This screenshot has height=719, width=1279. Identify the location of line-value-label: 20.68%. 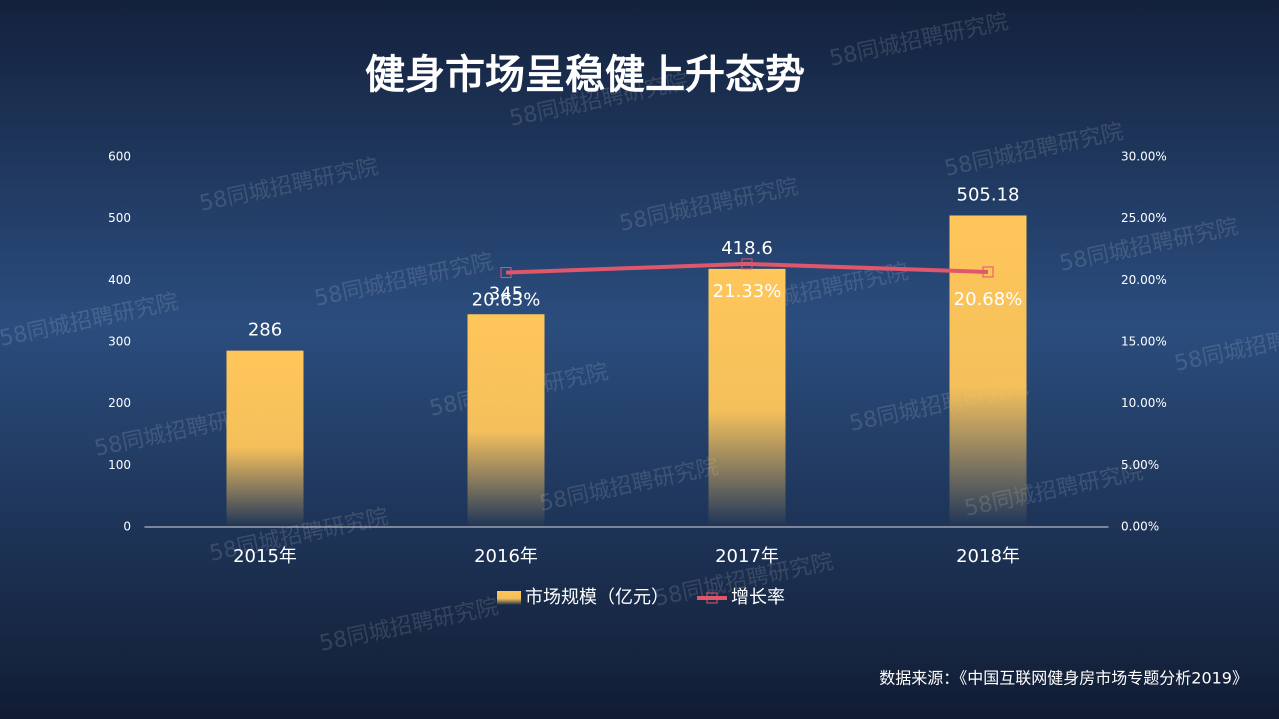
(988, 299).